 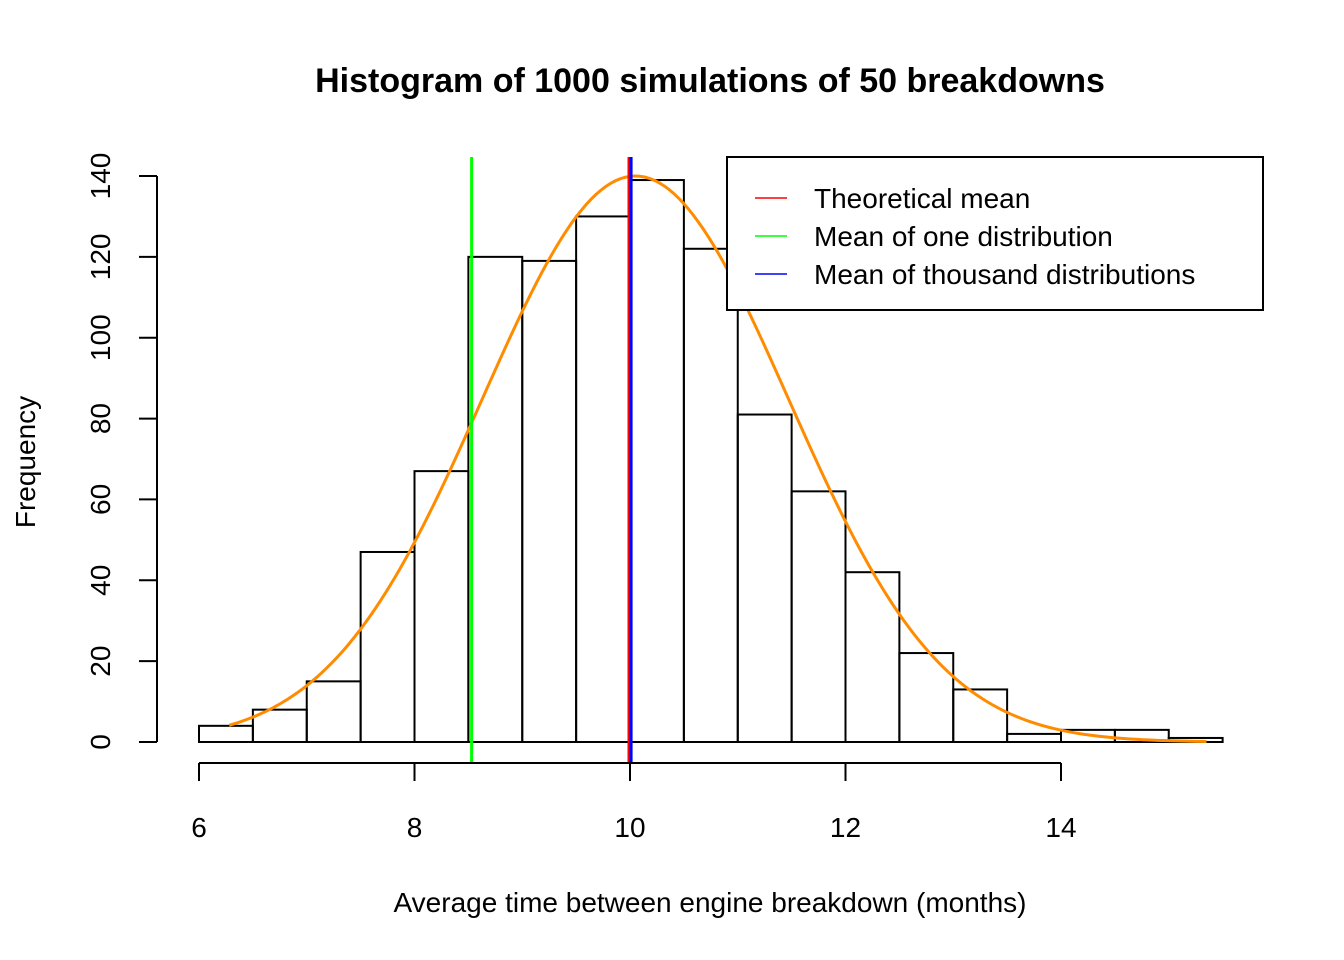 What do you see at coordinates (100, 499) in the screenshot?
I see `y-tick-label-3: 60` at bounding box center [100, 499].